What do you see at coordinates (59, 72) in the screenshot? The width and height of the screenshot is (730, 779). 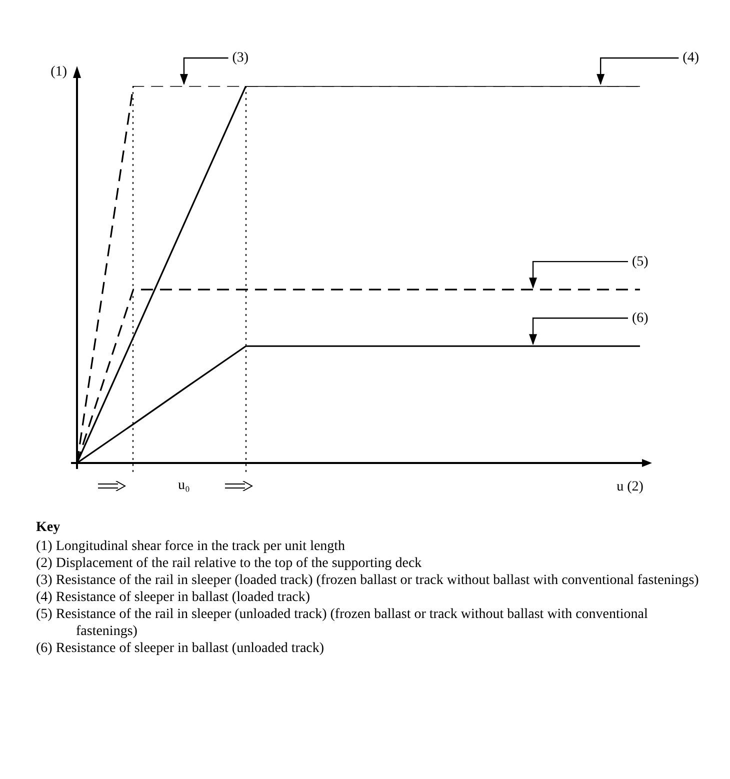 I see `y-axis-title: (1)` at bounding box center [59, 72].